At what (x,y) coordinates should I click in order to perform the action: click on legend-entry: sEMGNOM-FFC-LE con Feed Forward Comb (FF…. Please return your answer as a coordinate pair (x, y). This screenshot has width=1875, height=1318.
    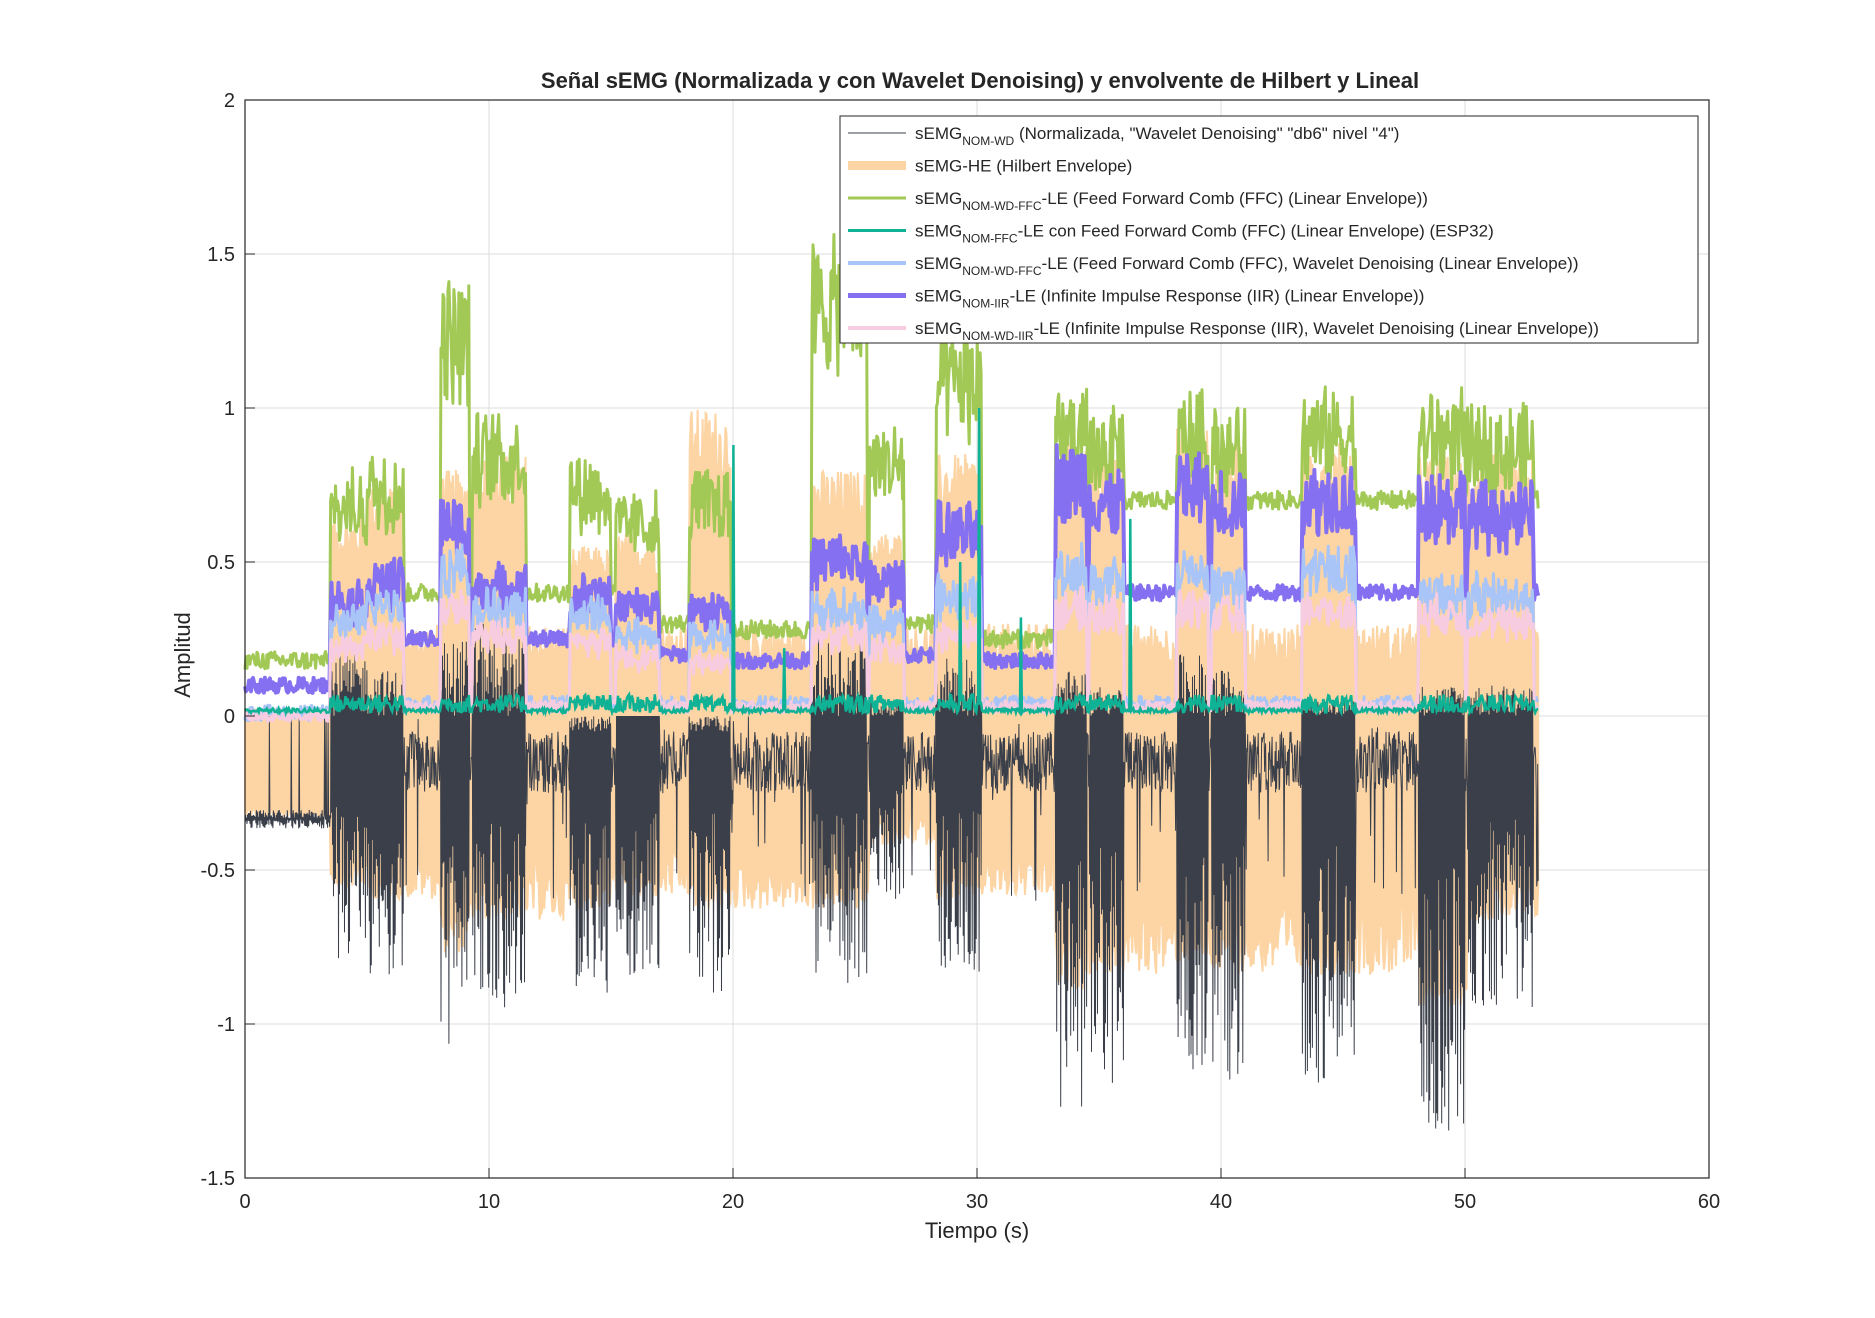
    Looking at the image, I should click on (1204, 234).